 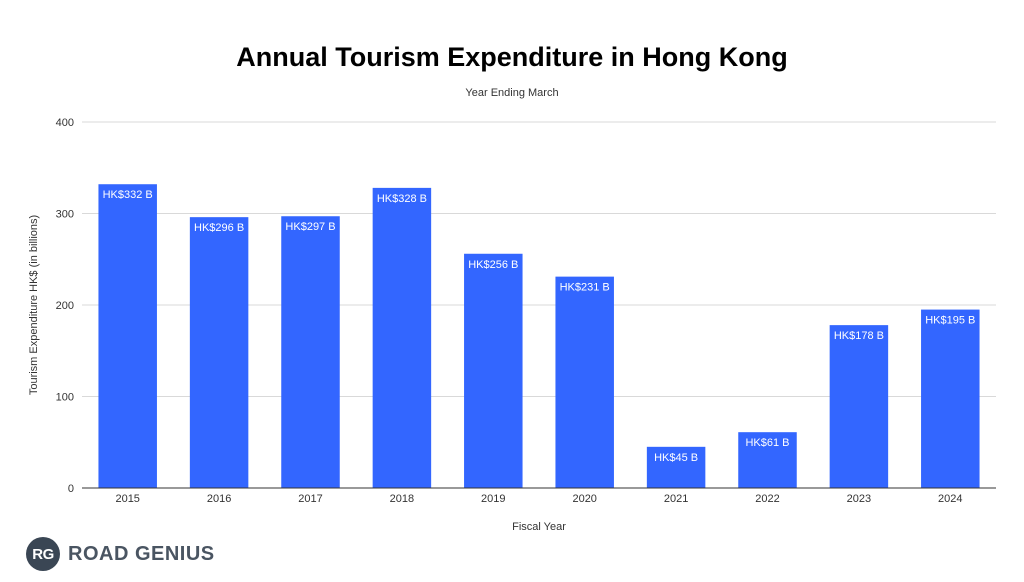 I want to click on logo-badge-text: RG, so click(x=43, y=554).